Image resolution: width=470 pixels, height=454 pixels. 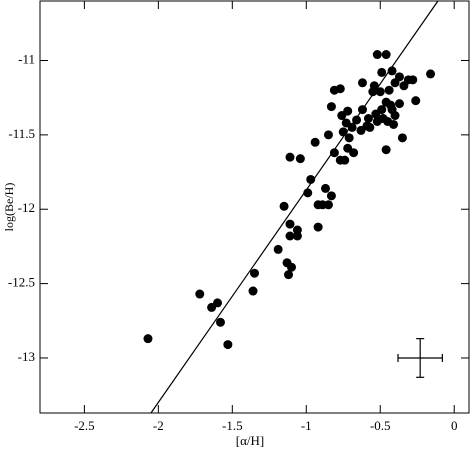 What do you see at coordinates (306, 425) in the screenshot?
I see `x-tick-label: -1` at bounding box center [306, 425].